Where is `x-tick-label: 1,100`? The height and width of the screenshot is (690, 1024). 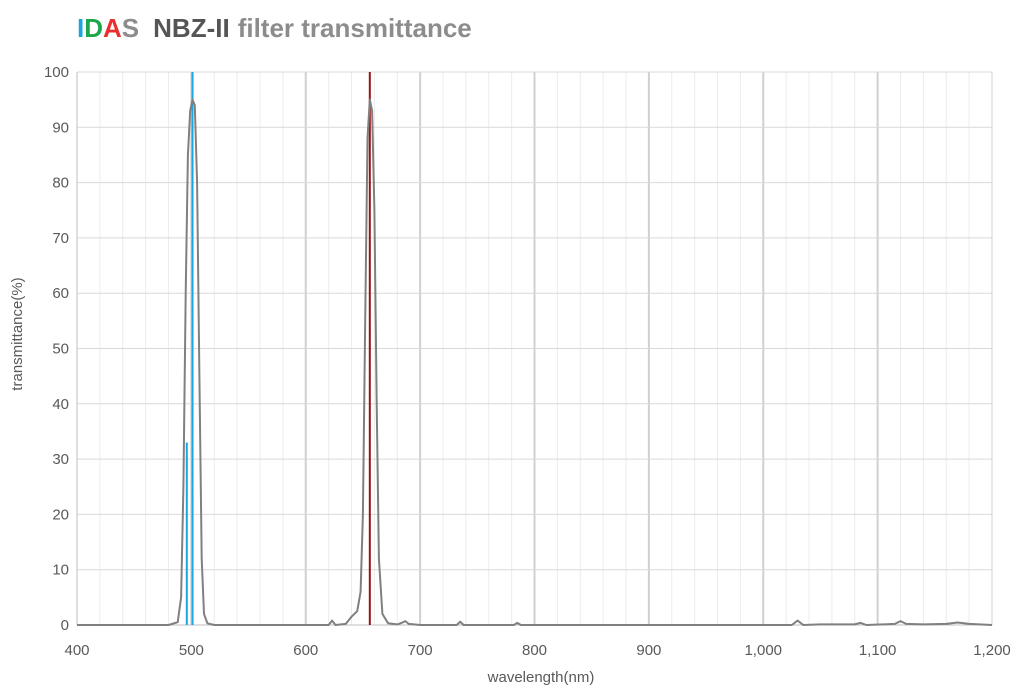
x-tick-label: 1,100 is located at coordinates (878, 650).